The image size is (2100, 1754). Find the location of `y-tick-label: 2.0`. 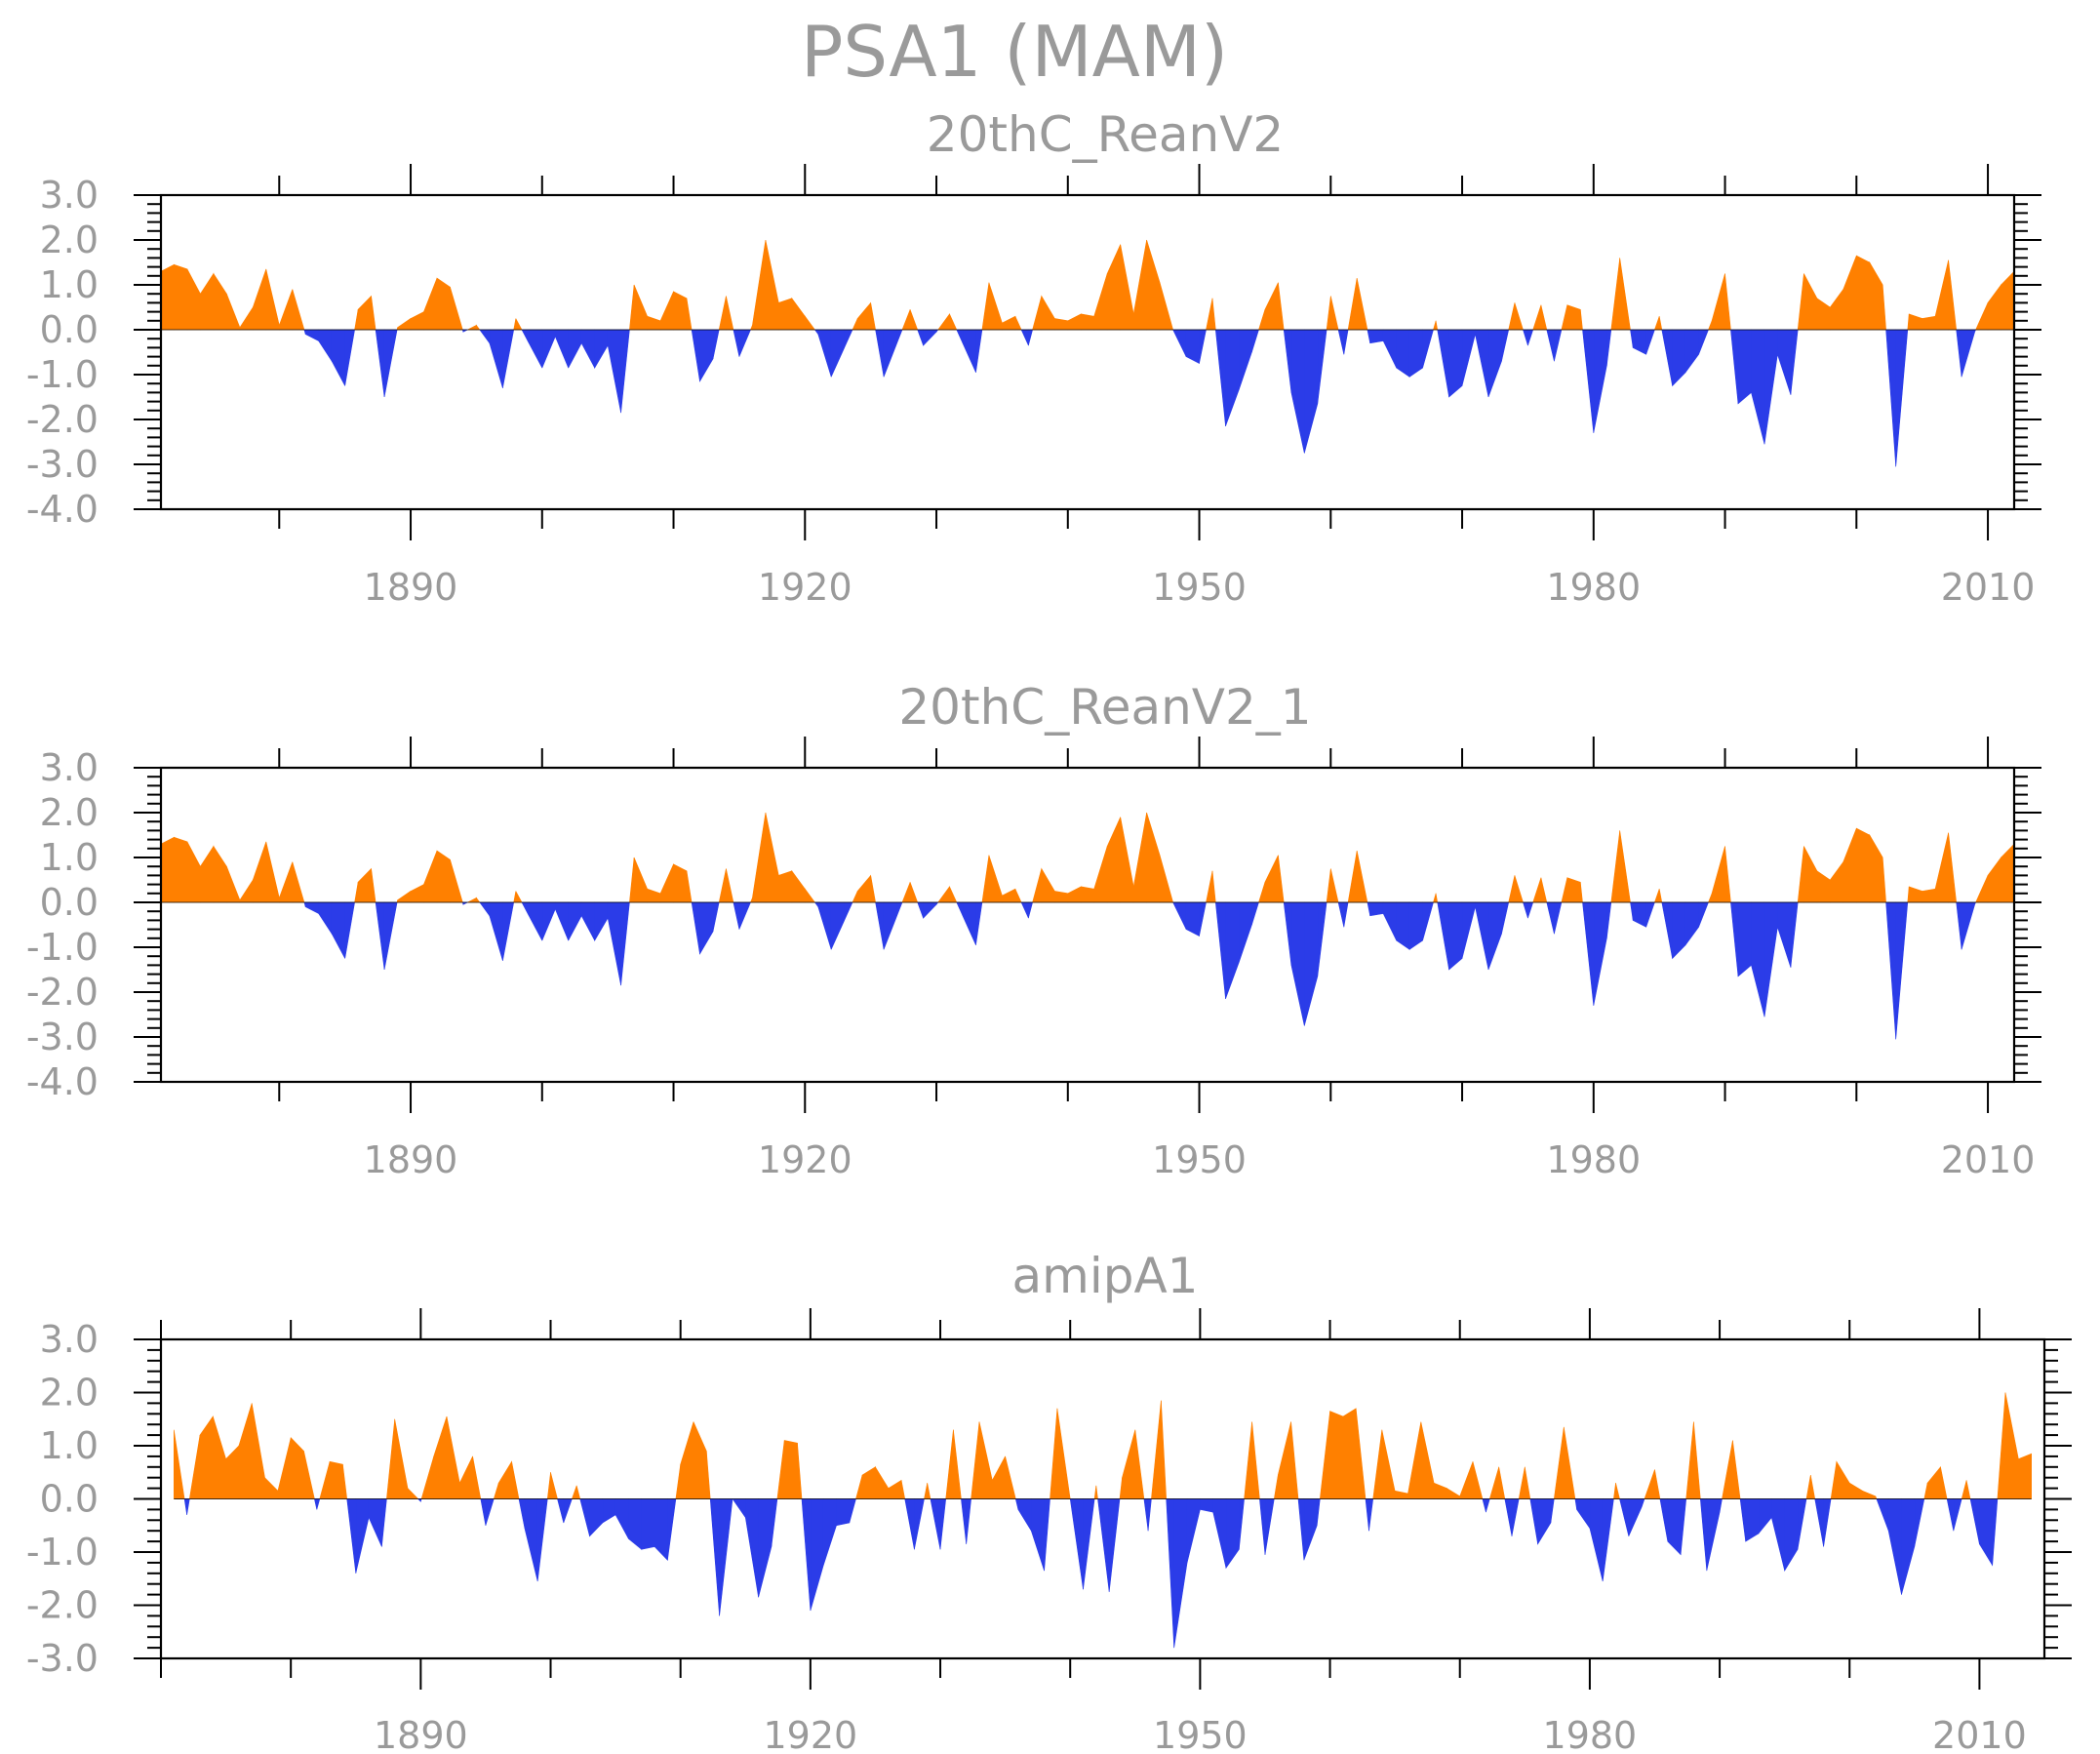

y-tick-label: 2.0 is located at coordinates (70, 812).